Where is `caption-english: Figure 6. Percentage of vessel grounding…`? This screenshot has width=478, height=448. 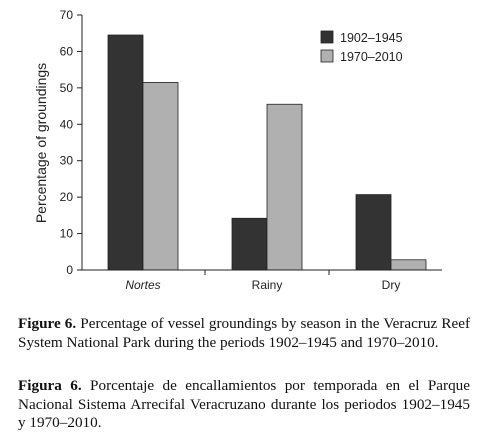 caption-english: Figure 6. Percentage of vessel grounding… is located at coordinates (244, 333).